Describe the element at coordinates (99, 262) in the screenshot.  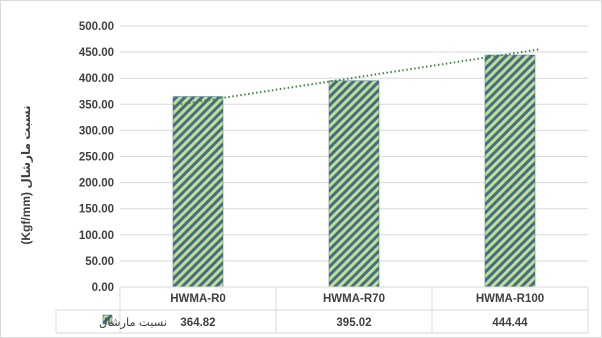
I see `y-tick-label: 50.00` at that location.